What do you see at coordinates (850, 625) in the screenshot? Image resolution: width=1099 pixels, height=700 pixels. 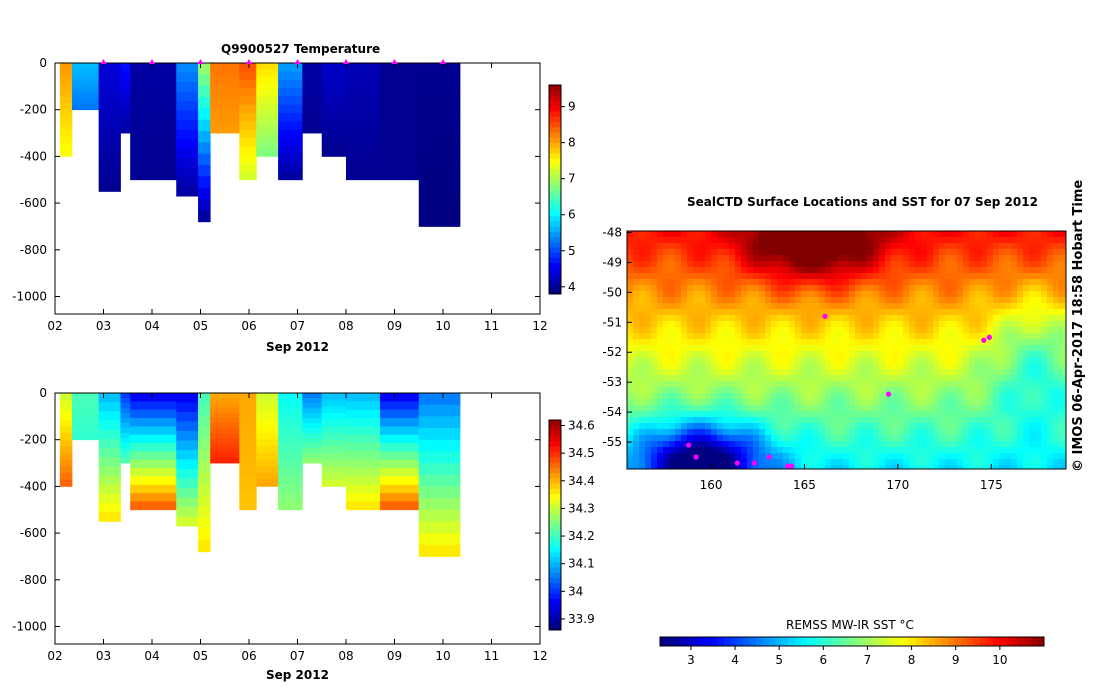 I see `sst-colorbar-title: REMSS MW-IR SST °C` at bounding box center [850, 625].